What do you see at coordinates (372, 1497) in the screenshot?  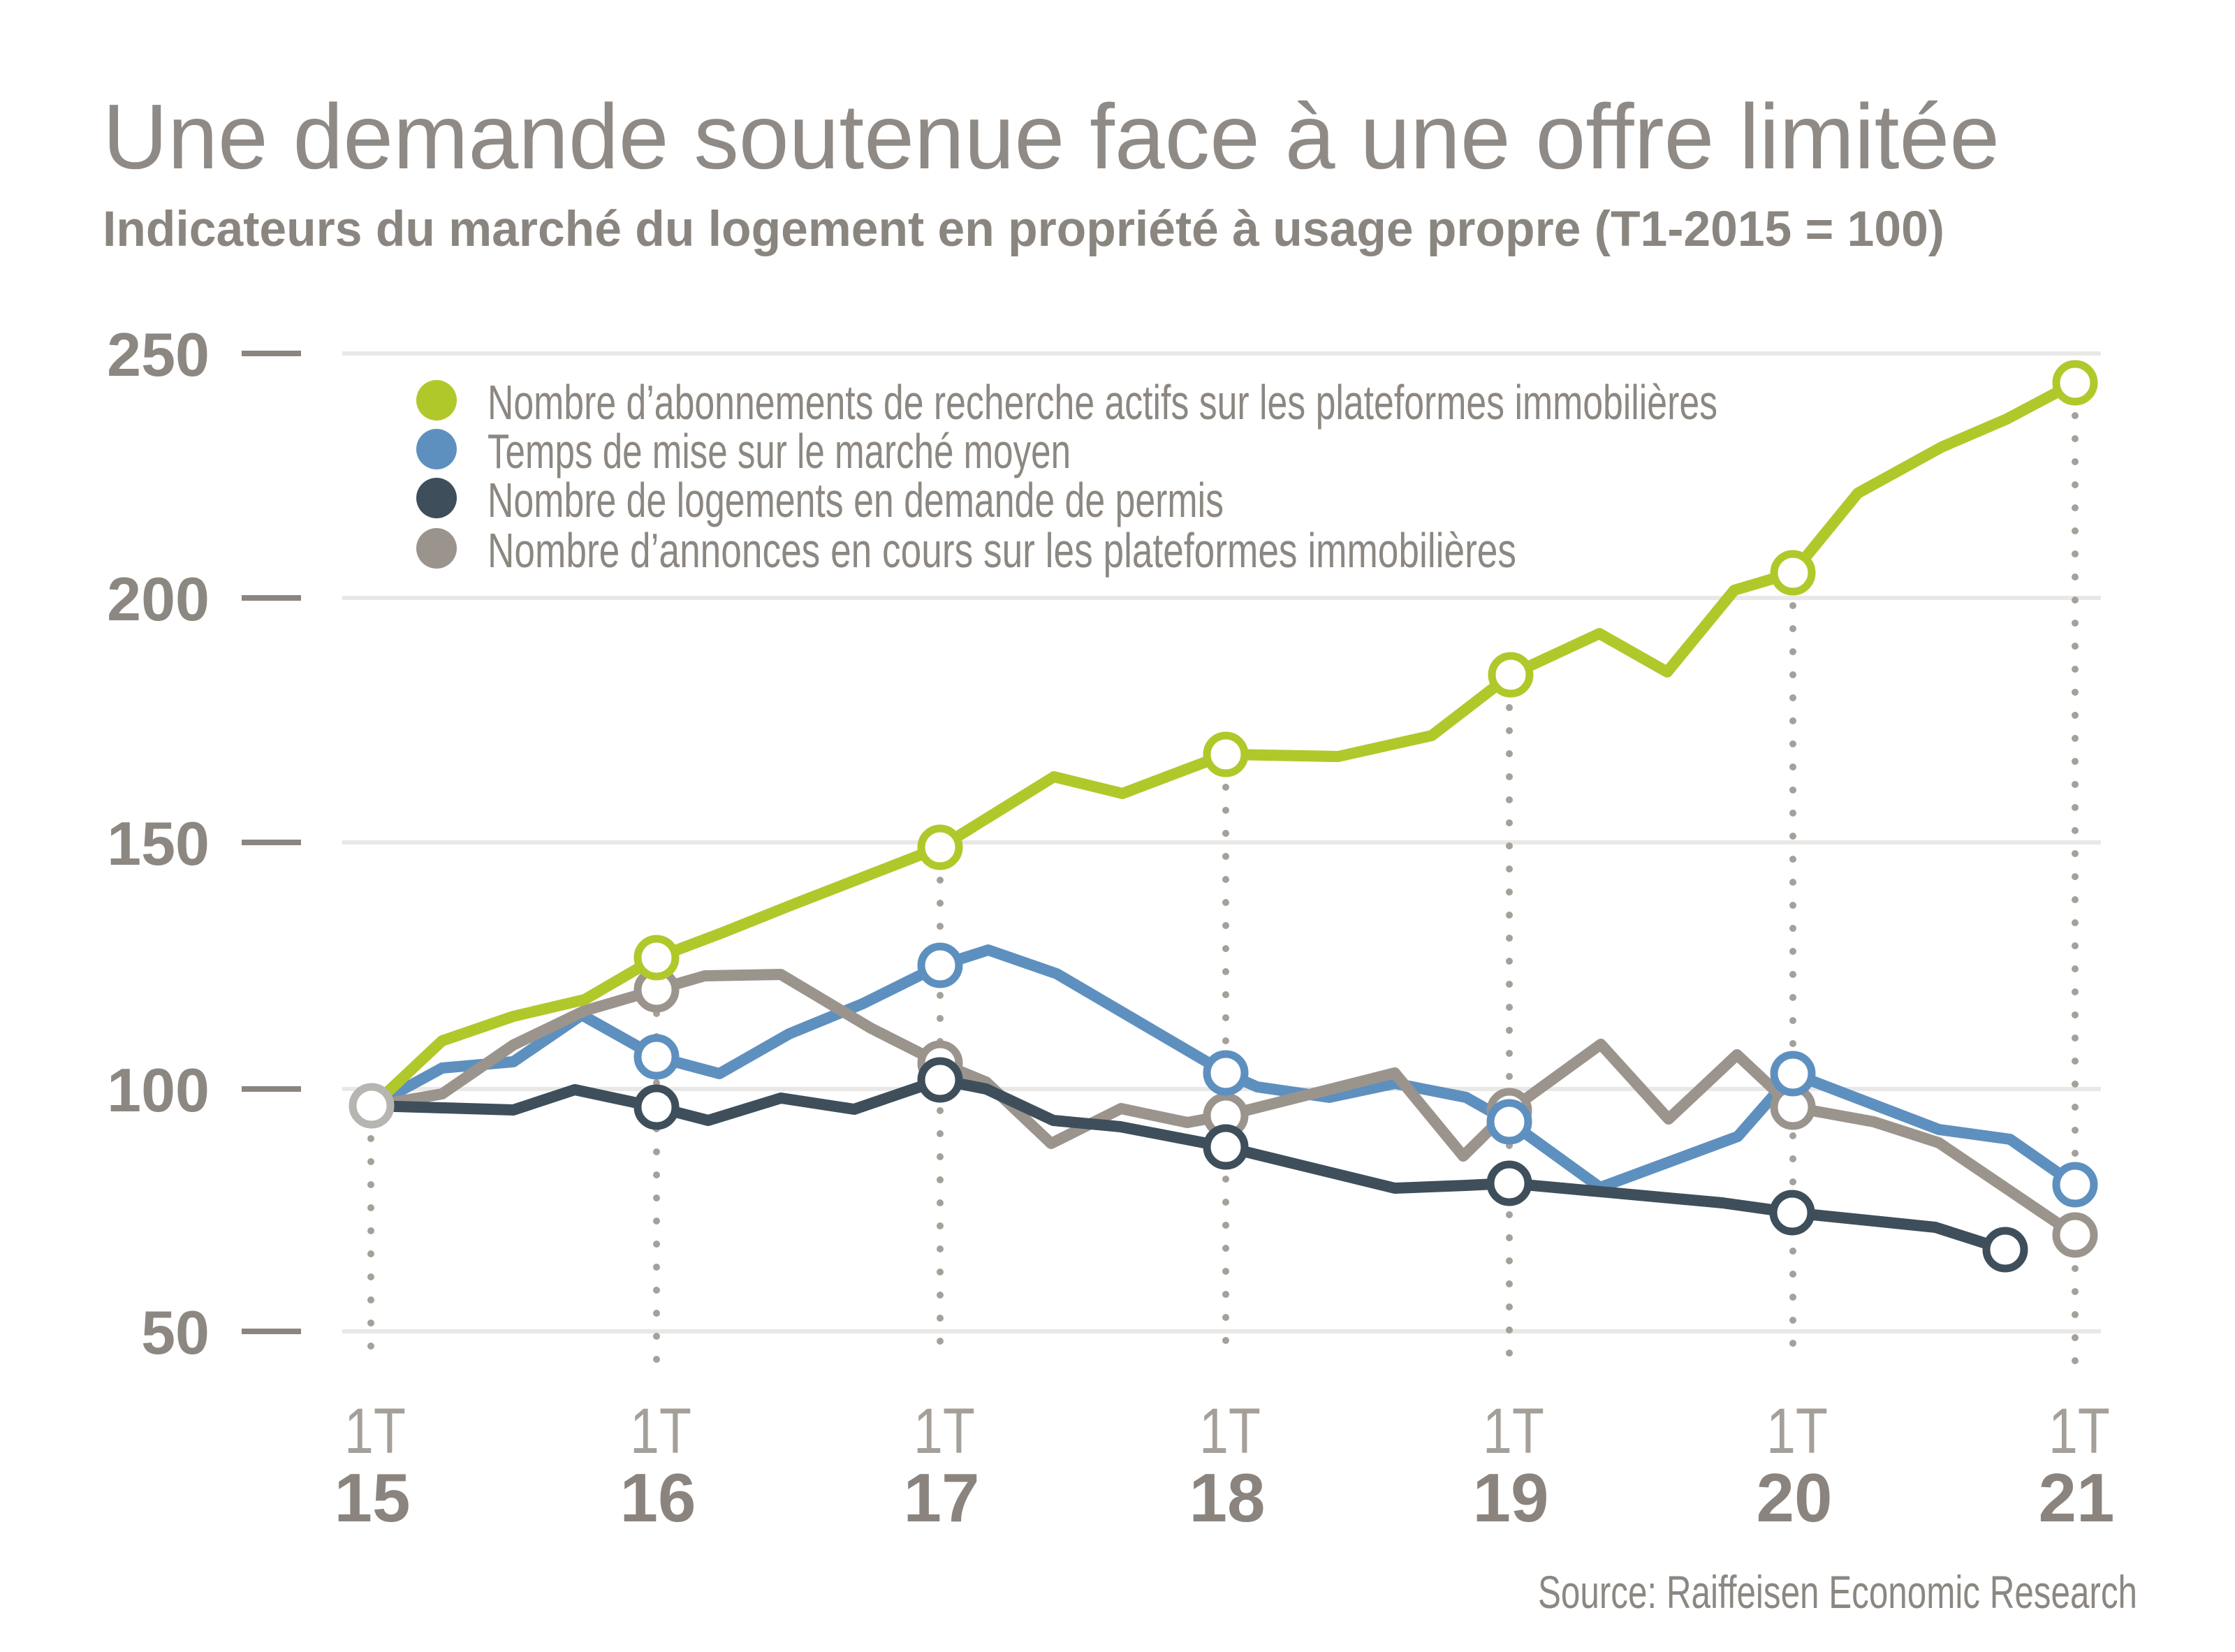 I see `svg-text: 15` at bounding box center [372, 1497].